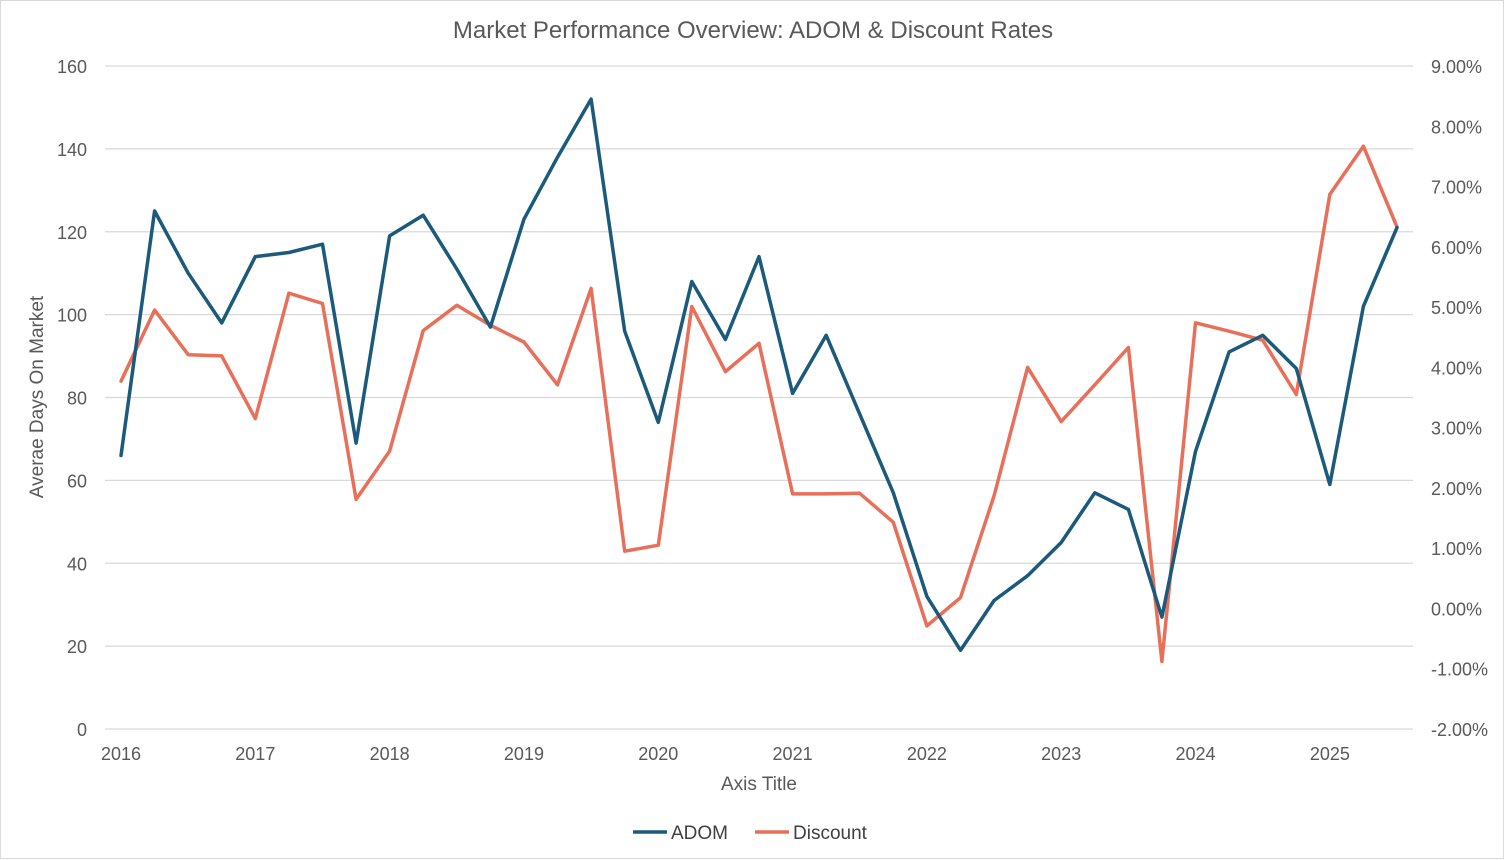 The width and height of the screenshot is (1504, 860). What do you see at coordinates (1330, 754) in the screenshot?
I see `x-tick-label: 2025` at bounding box center [1330, 754].